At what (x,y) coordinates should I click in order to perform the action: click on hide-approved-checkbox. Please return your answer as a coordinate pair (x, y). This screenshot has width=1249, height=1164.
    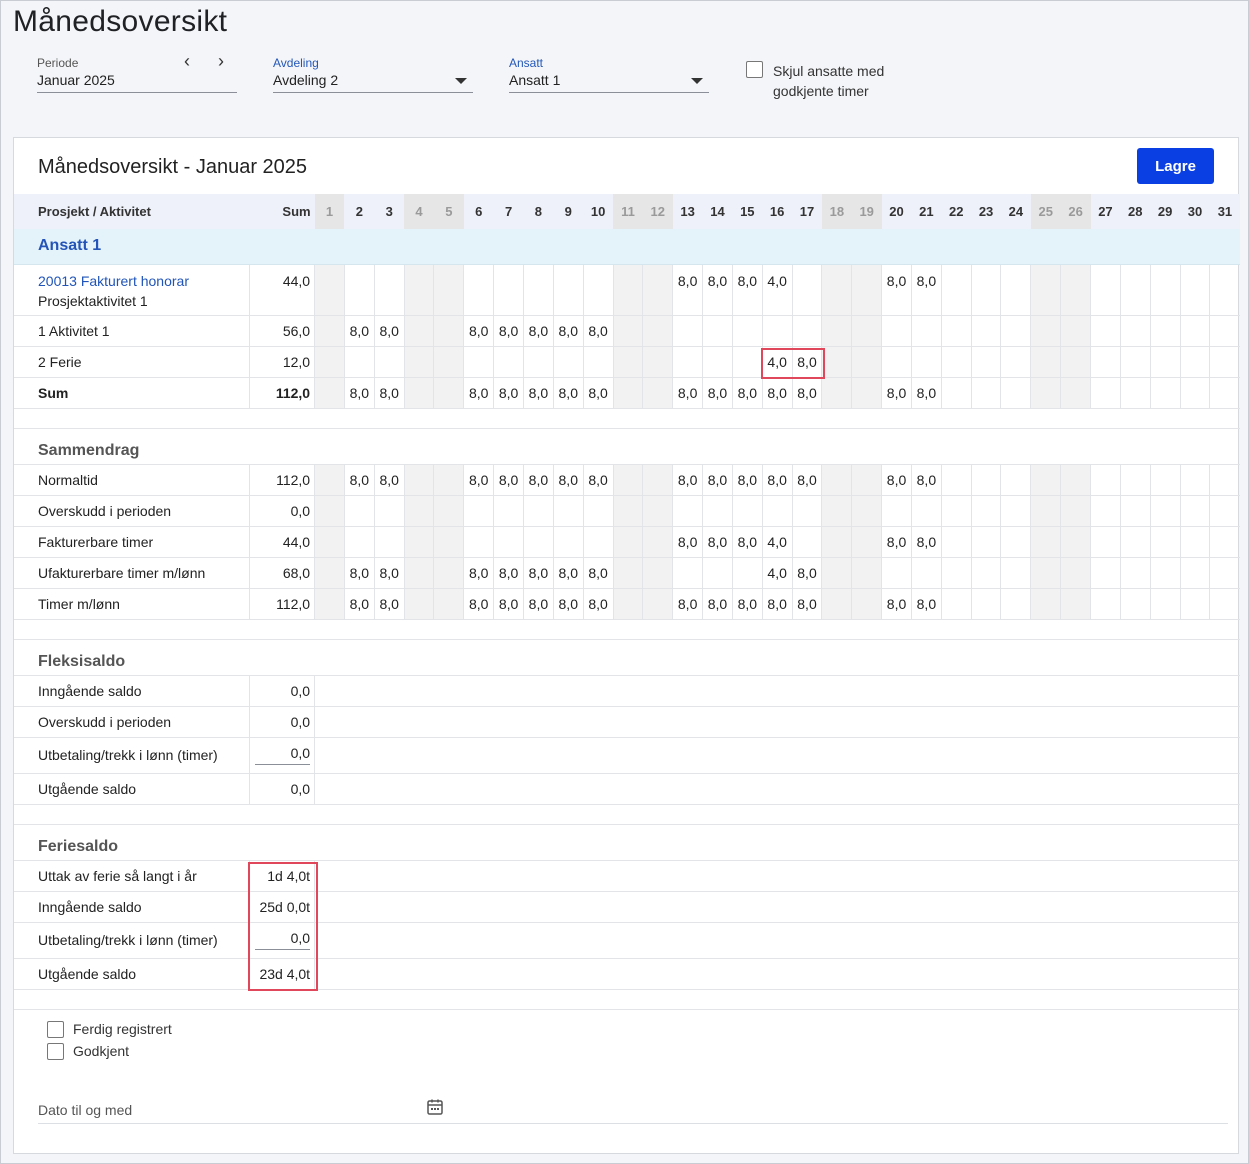
    Looking at the image, I should click on (754, 69).